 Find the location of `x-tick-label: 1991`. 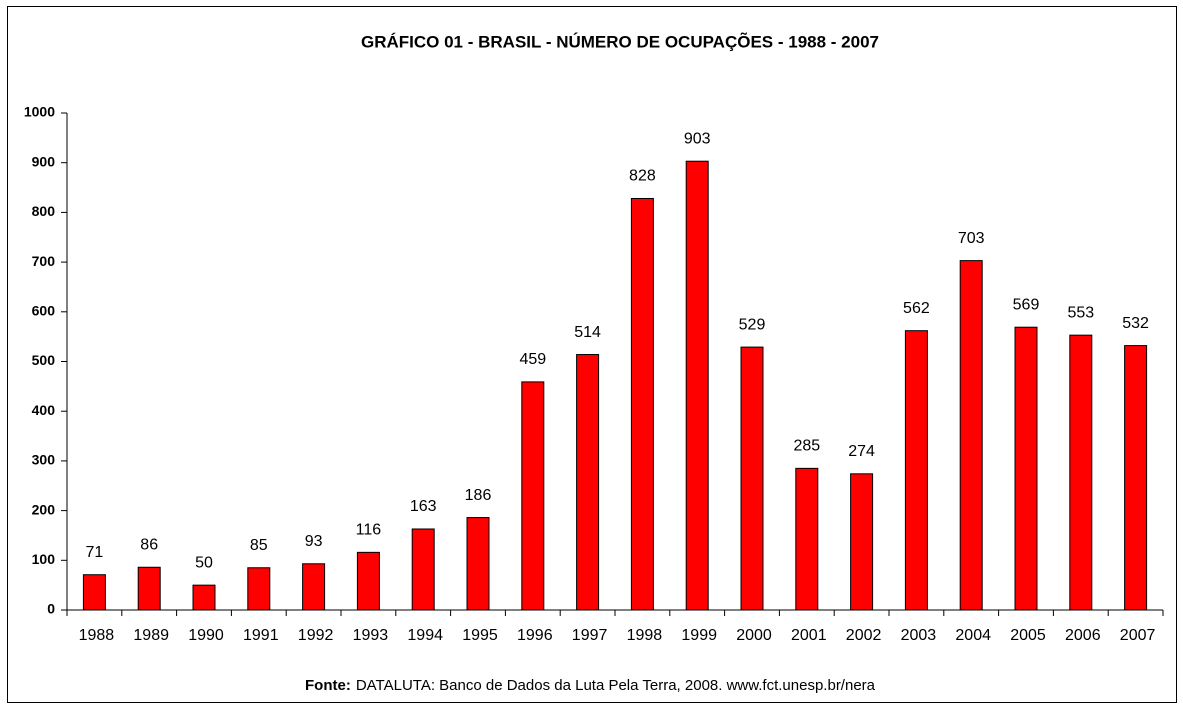

x-tick-label: 1991 is located at coordinates (261, 635).